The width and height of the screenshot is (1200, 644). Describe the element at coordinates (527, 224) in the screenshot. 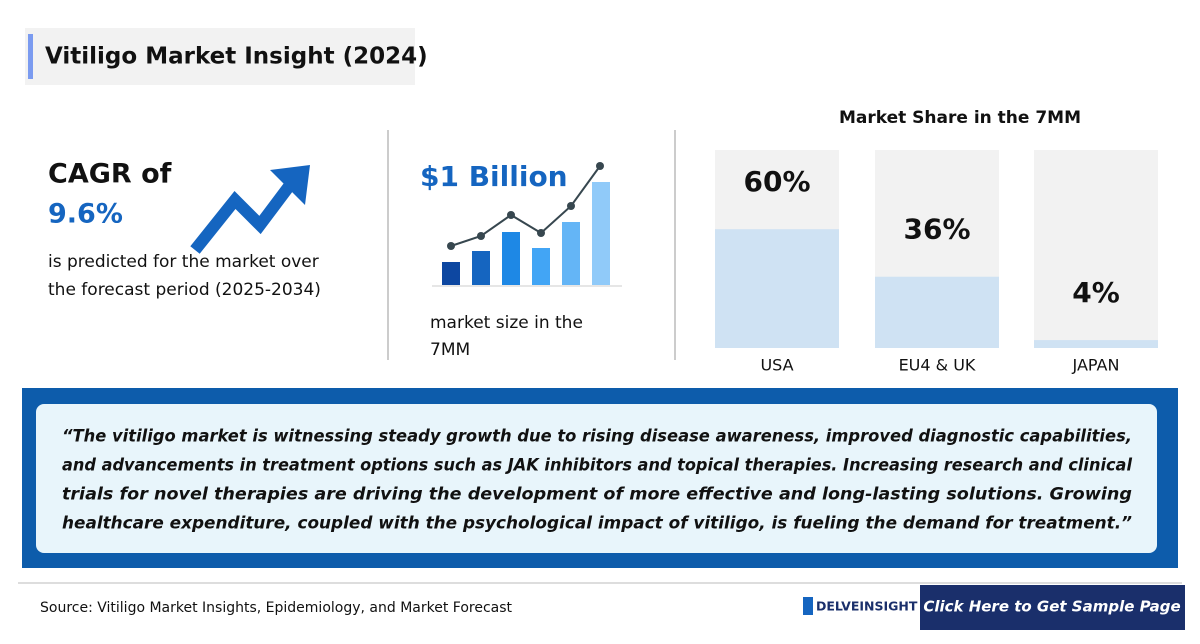

I see `mini-chart-icon` at that location.